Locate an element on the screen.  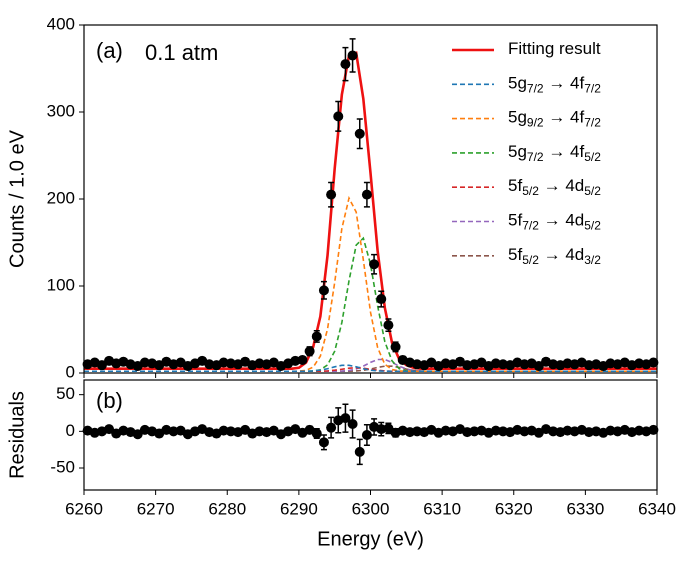
legend-label: 5g7/2 → 4f5/2 is located at coordinates (554, 153).